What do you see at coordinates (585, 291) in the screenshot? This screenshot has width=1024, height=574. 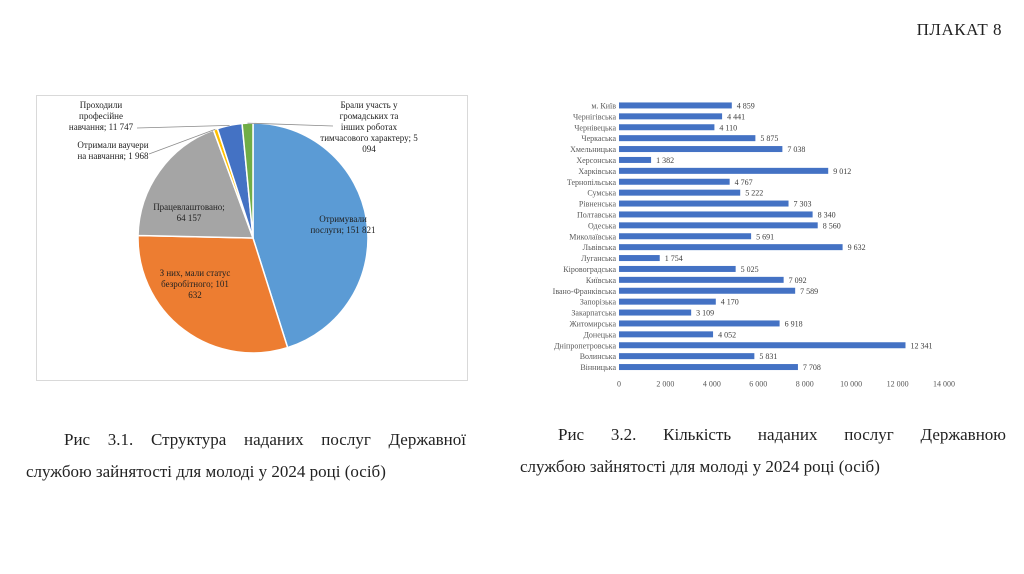 I see `bar-category-label: Івано-Франківська` at bounding box center [585, 291].